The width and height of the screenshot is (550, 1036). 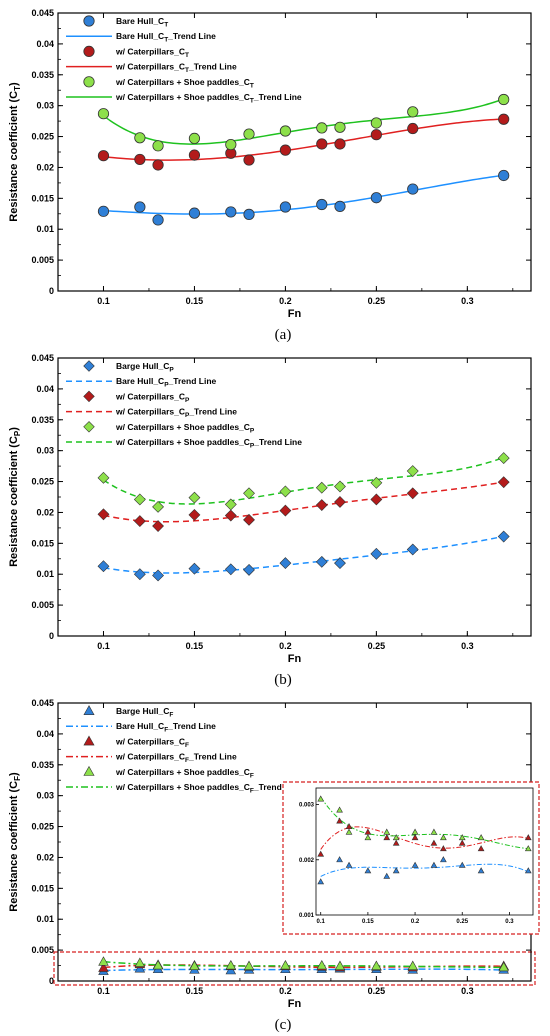 What do you see at coordinates (176, 758) in the screenshot?
I see `legend-entry-3: w/ Caterpillars_CF_Trend Line` at bounding box center [176, 758].